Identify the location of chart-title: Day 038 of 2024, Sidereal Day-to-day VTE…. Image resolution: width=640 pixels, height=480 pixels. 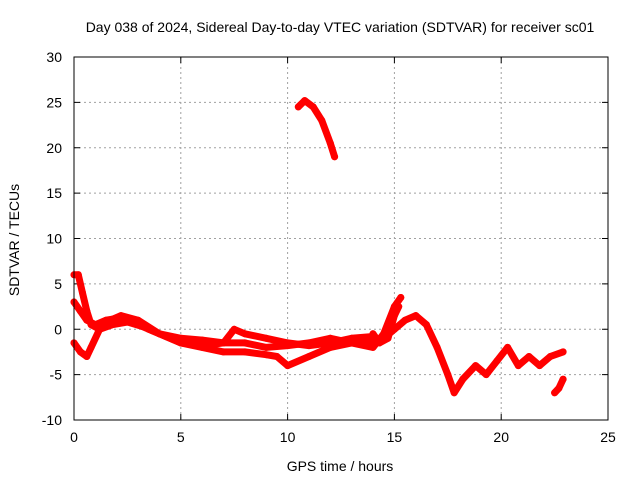
(340, 27).